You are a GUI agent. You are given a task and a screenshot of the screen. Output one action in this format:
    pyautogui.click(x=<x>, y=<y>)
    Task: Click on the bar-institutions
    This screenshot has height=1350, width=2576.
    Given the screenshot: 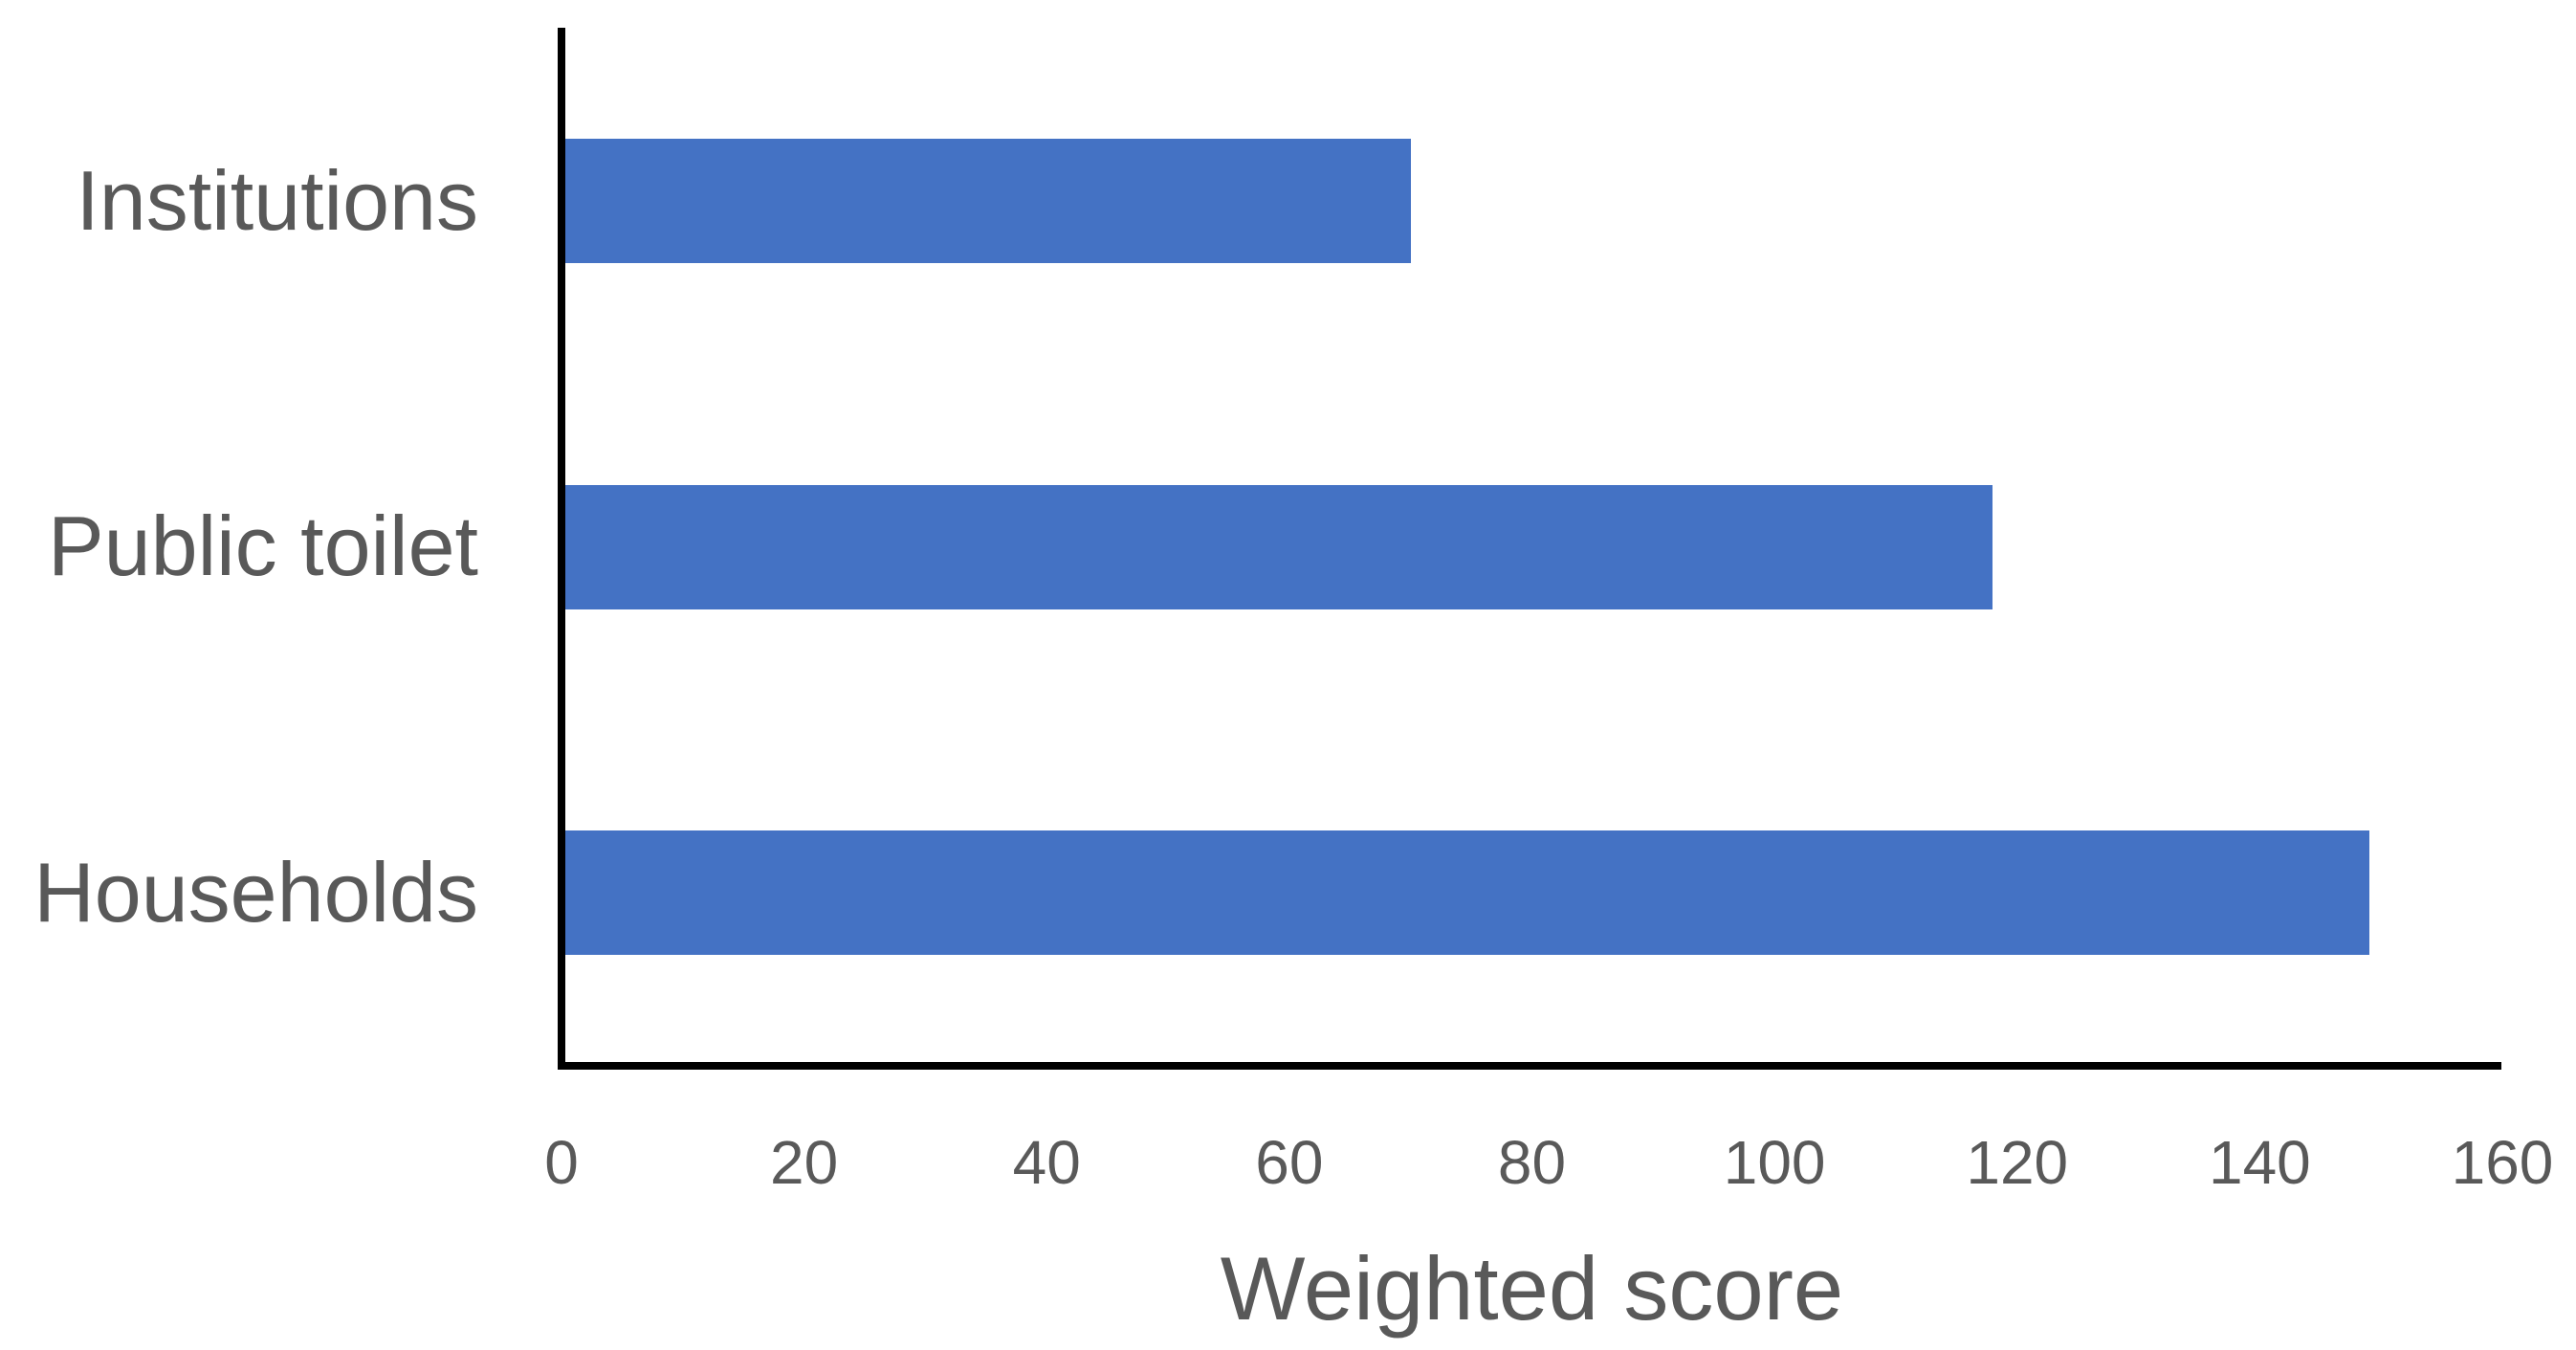 What is the action you would take?
    pyautogui.click(x=986, y=200)
    